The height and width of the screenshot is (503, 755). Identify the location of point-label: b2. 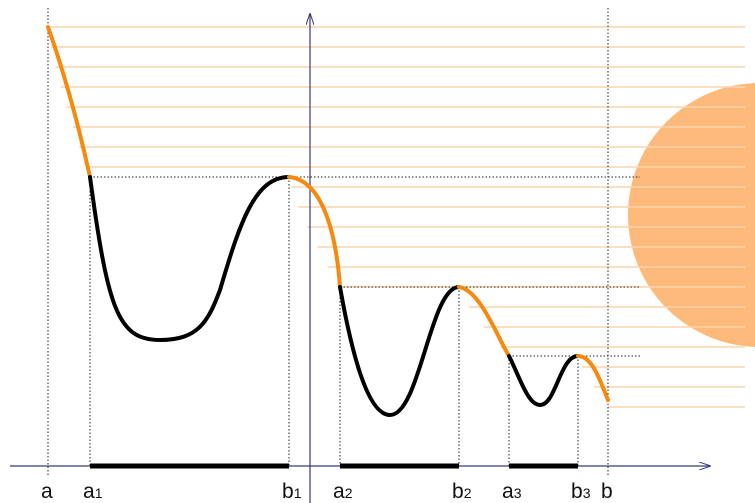
(462, 491).